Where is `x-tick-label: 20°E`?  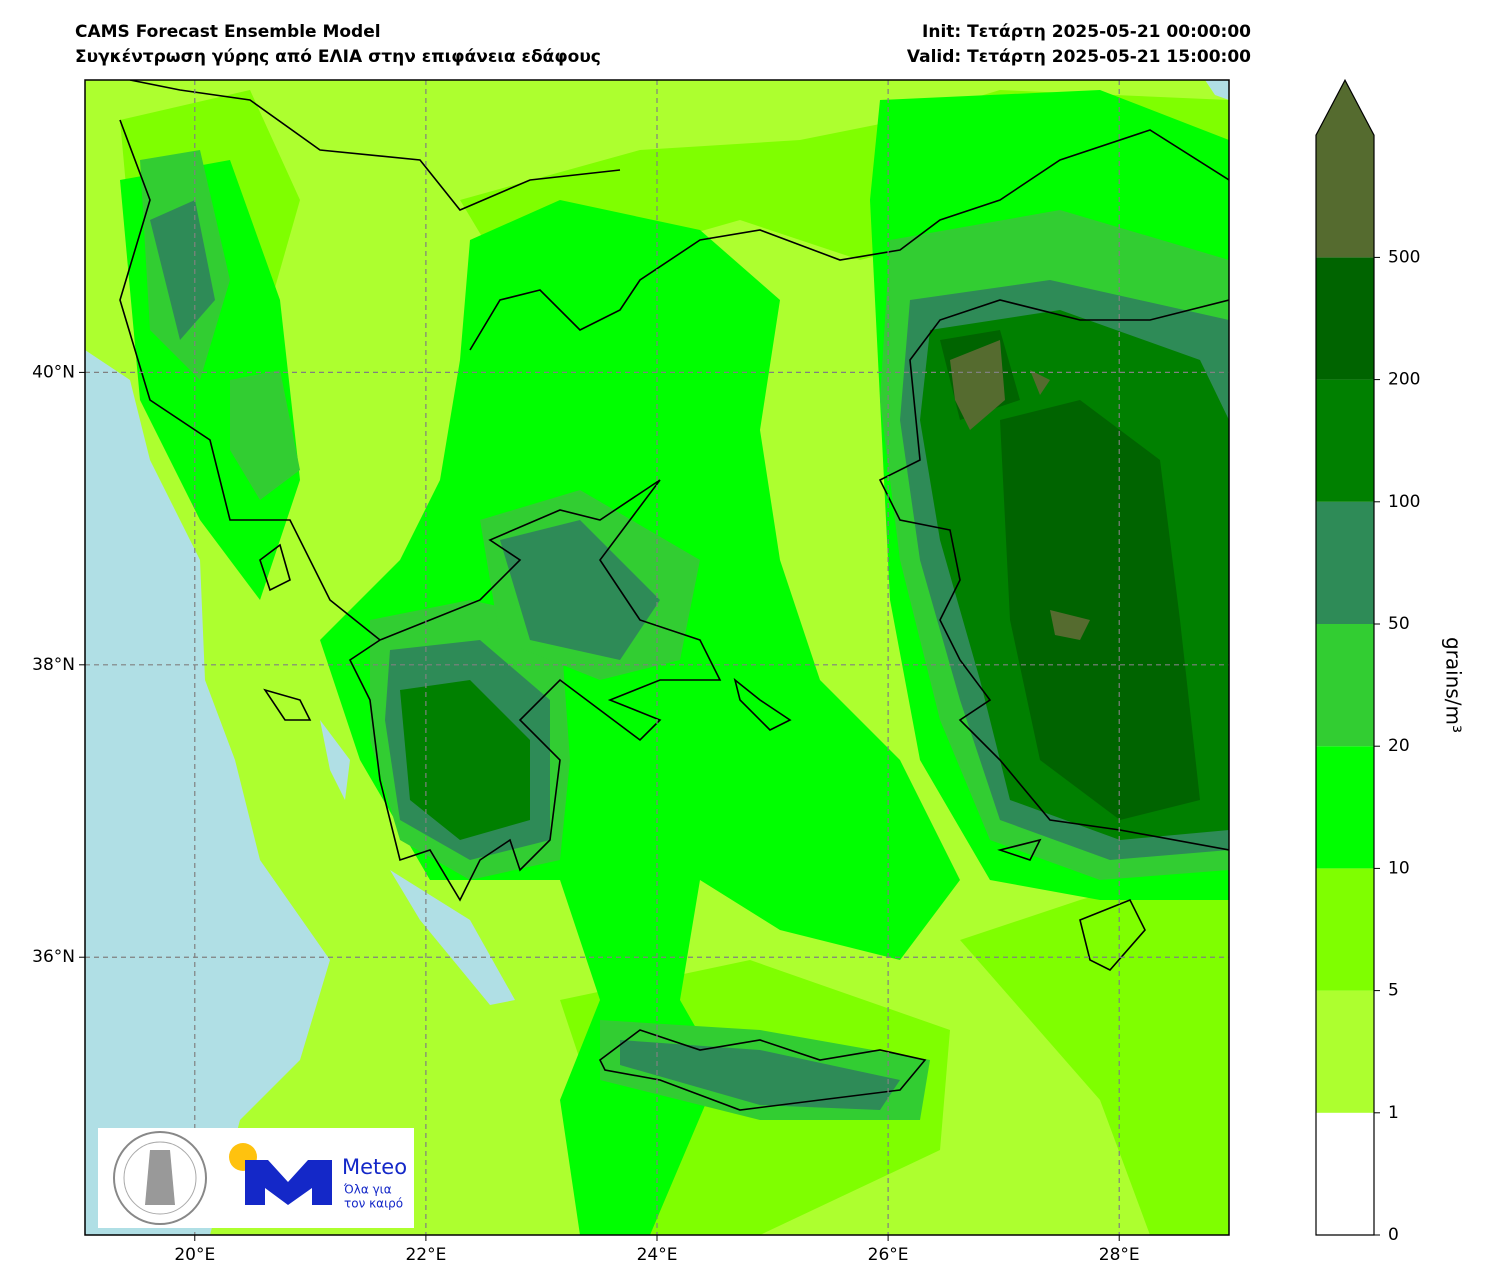 x-tick-label: 20°E is located at coordinates (194, 1255).